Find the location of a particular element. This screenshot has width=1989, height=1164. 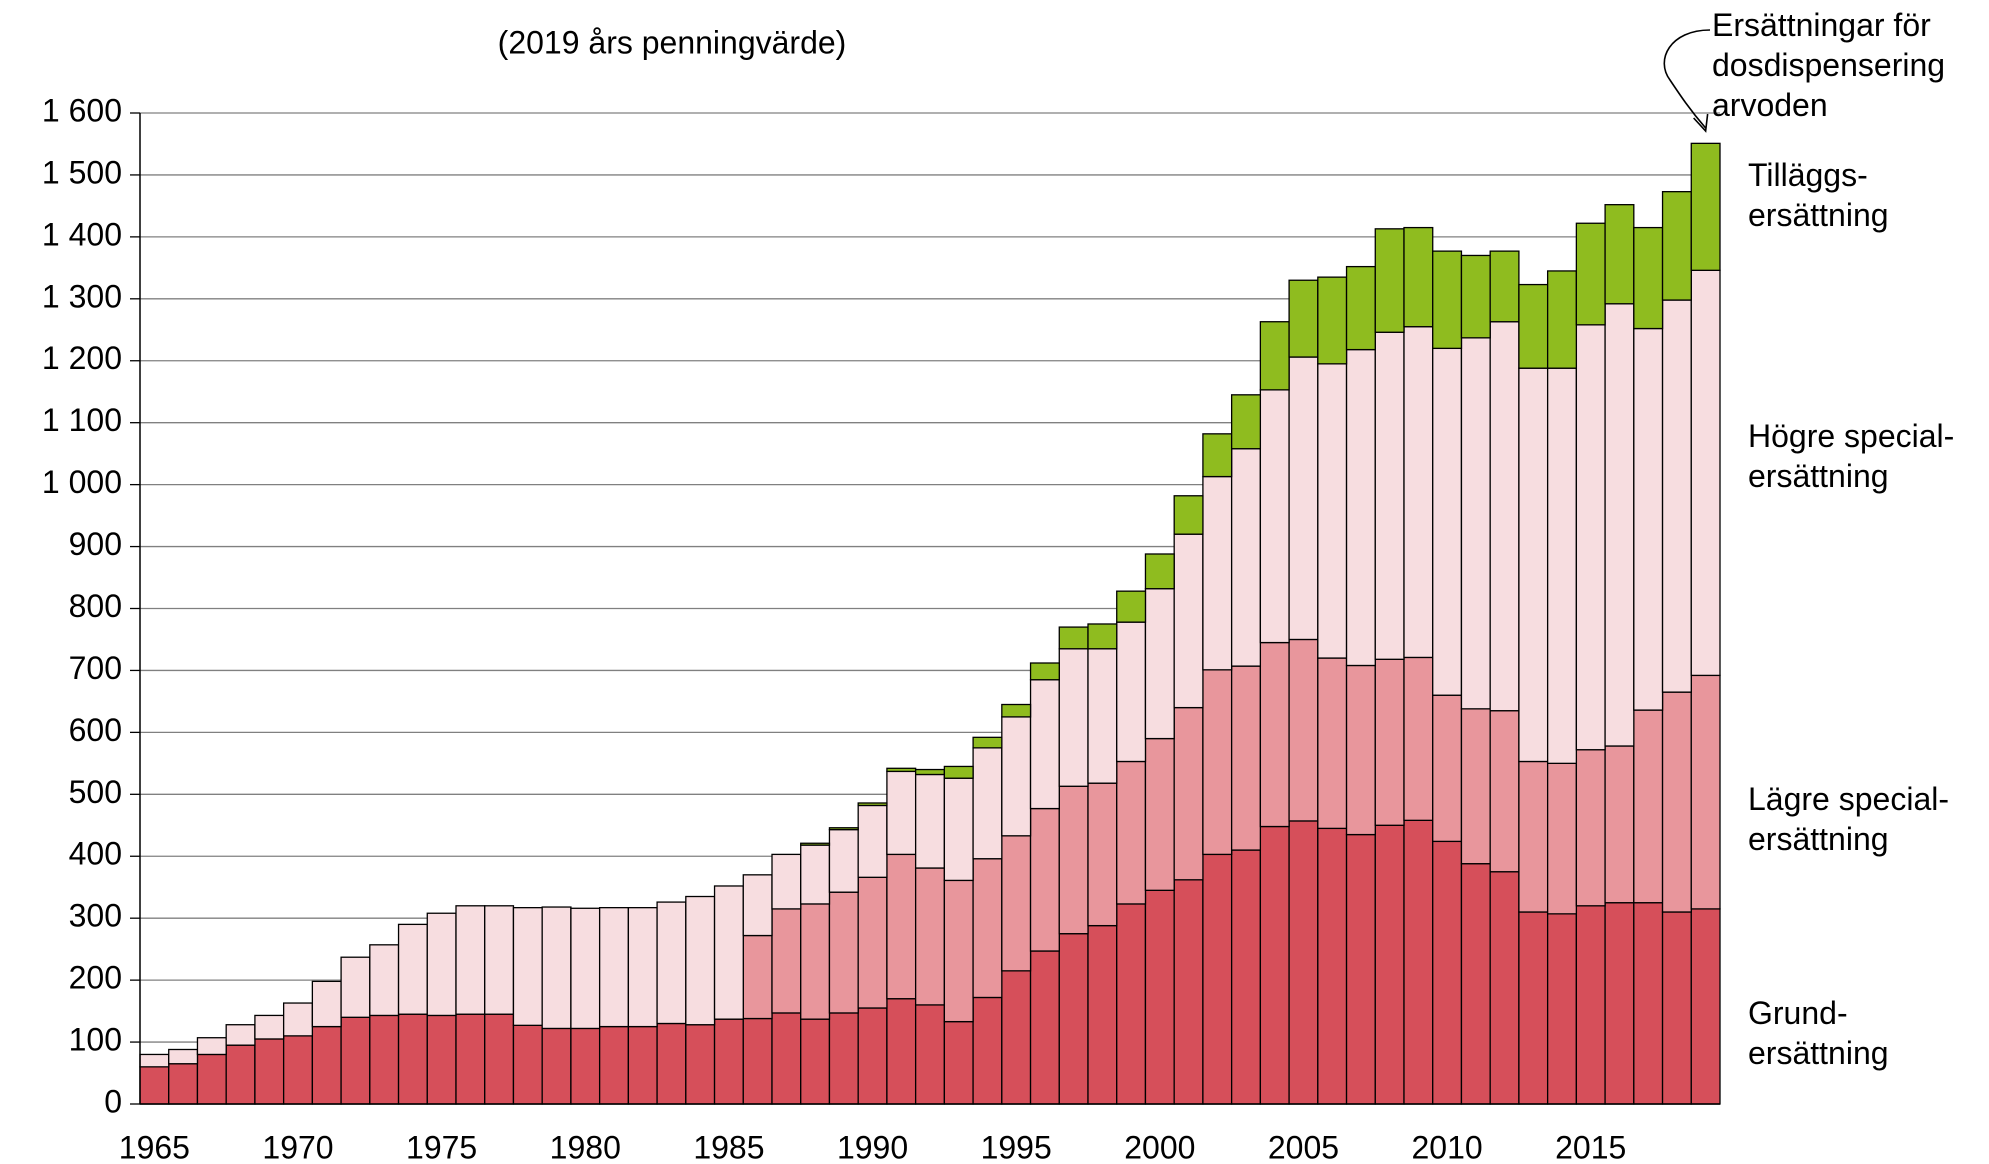

y-tick-label: 900 is located at coordinates (95, 544).